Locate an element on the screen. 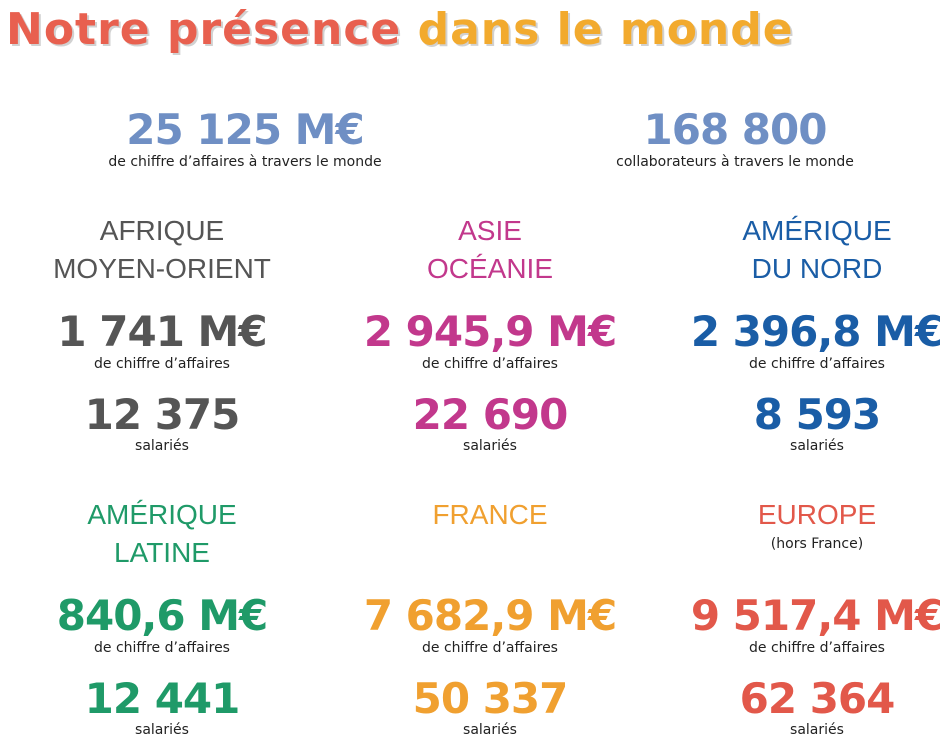 Image resolution: width=940 pixels, height=739 pixels. revenue: 840,6 M€ is located at coordinates (162, 615).